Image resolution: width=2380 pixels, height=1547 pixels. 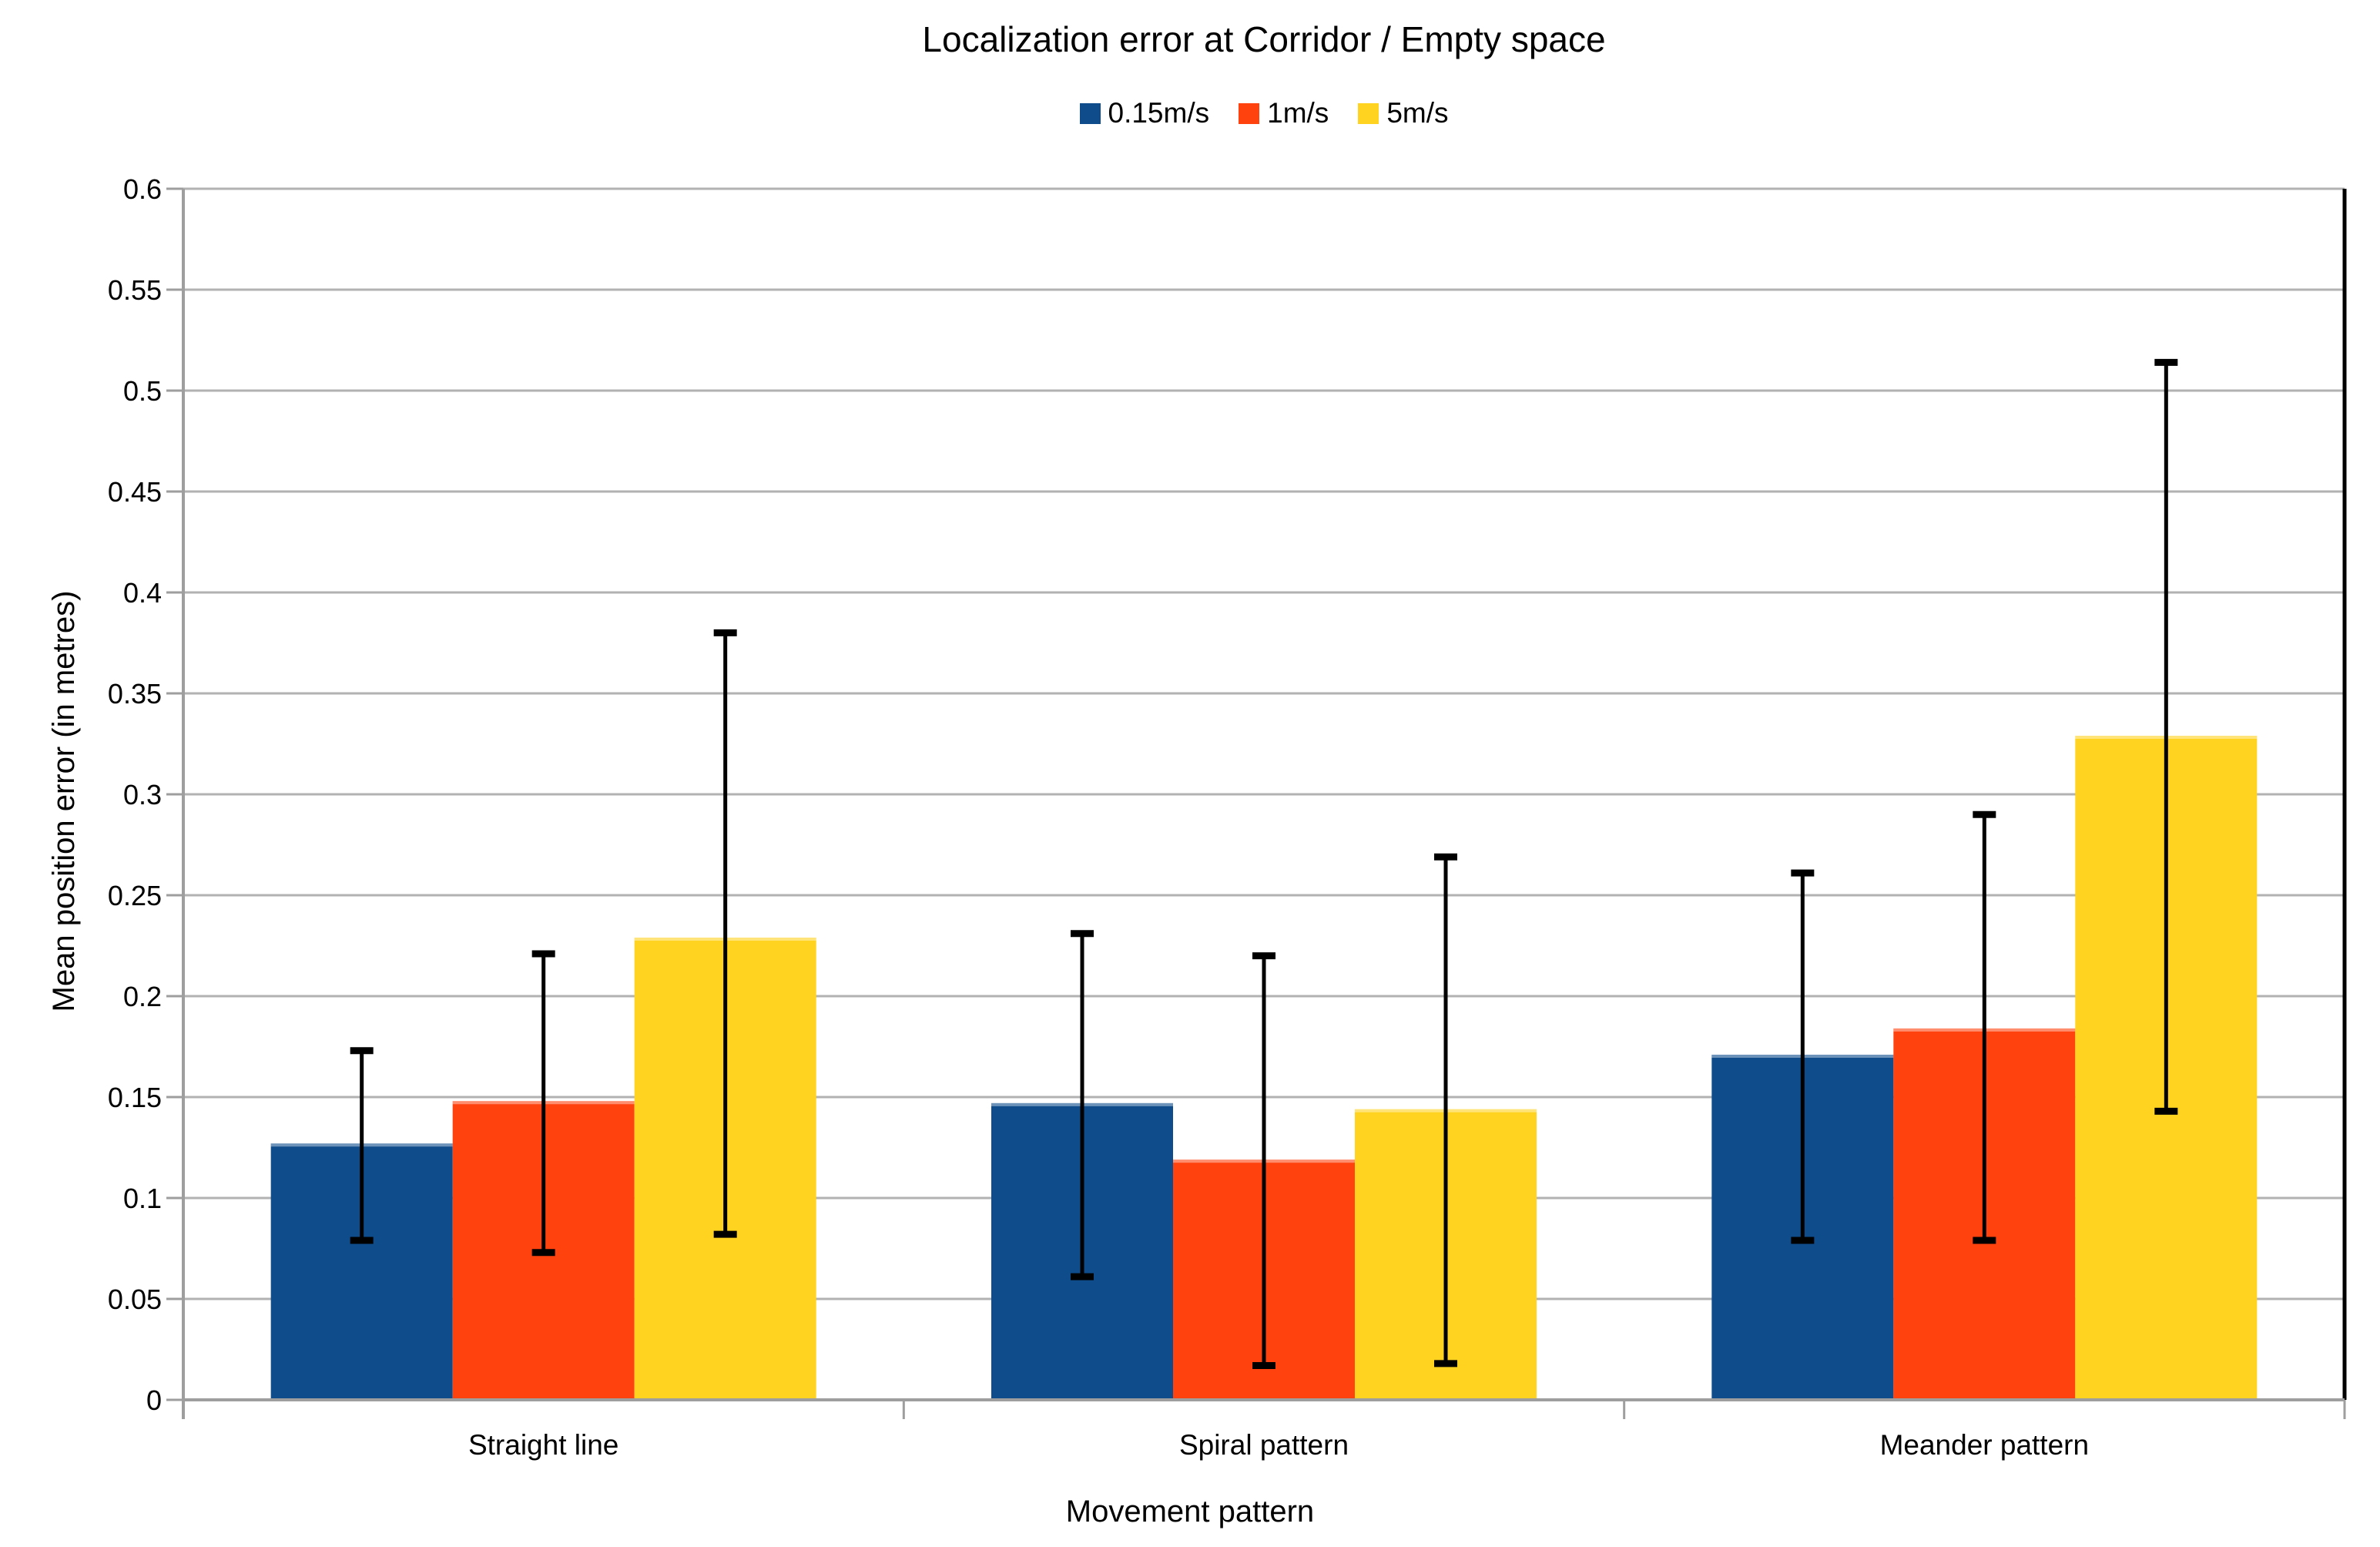 I want to click on y-tick-label: 0.15, so click(x=135, y=1097).